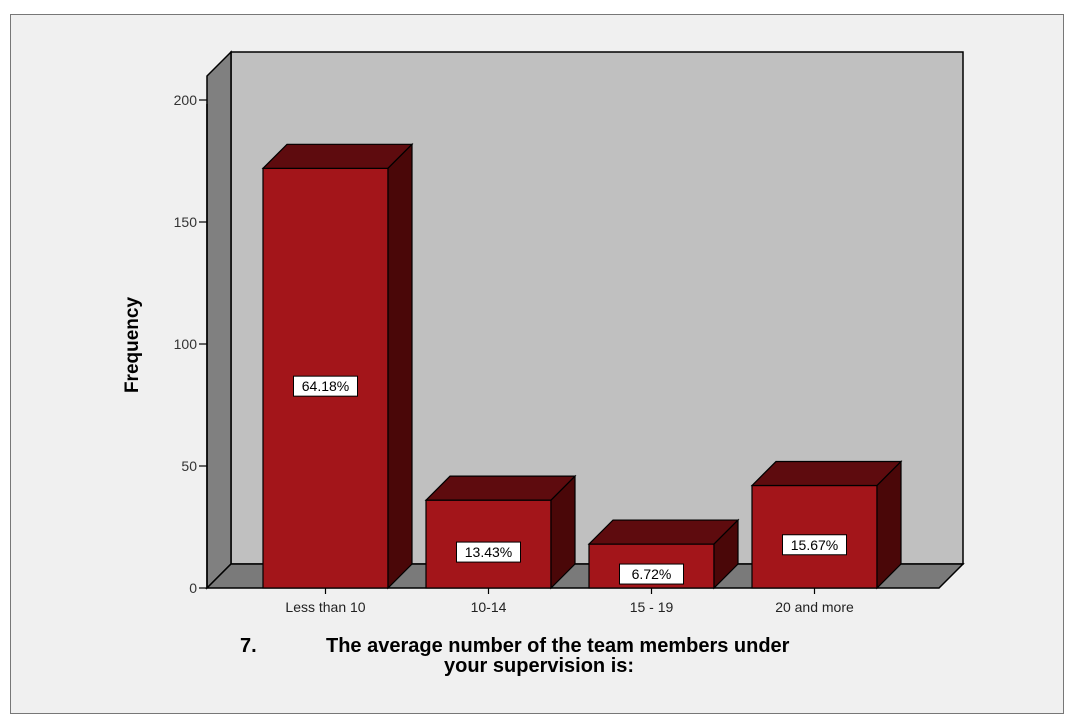 The width and height of the screenshot is (1070, 720). I want to click on data-label-text-1: 13.43%, so click(488, 552).